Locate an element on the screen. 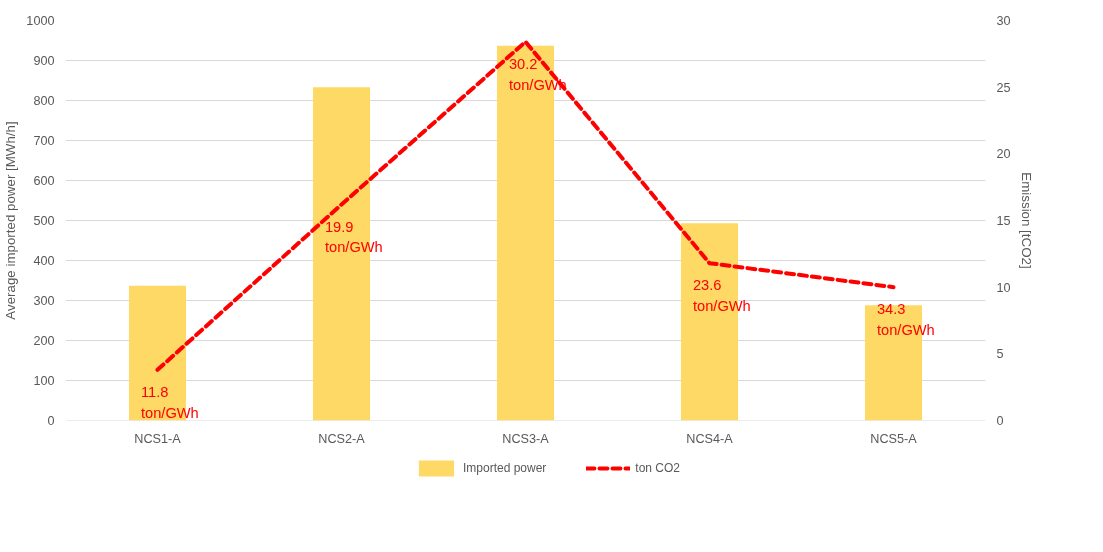 The width and height of the screenshot is (1103, 552). y-tick-label: 100 is located at coordinates (44, 381).